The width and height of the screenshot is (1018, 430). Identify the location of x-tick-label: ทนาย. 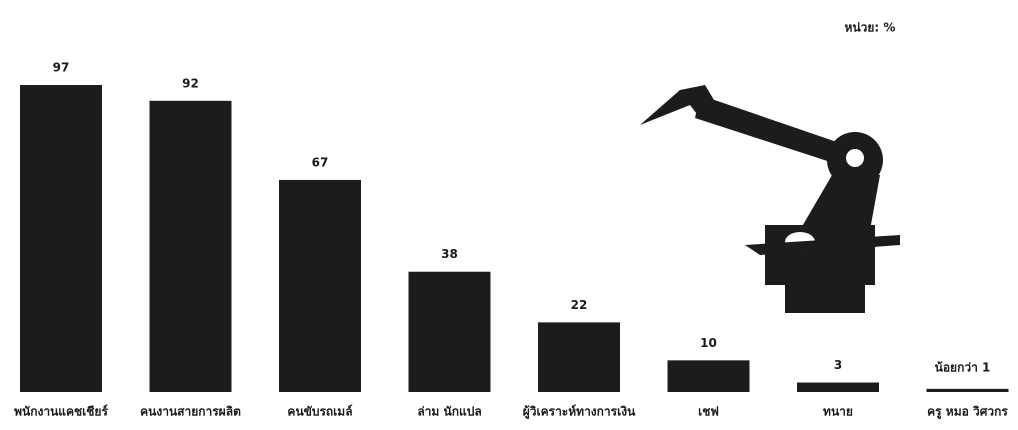
(838, 412).